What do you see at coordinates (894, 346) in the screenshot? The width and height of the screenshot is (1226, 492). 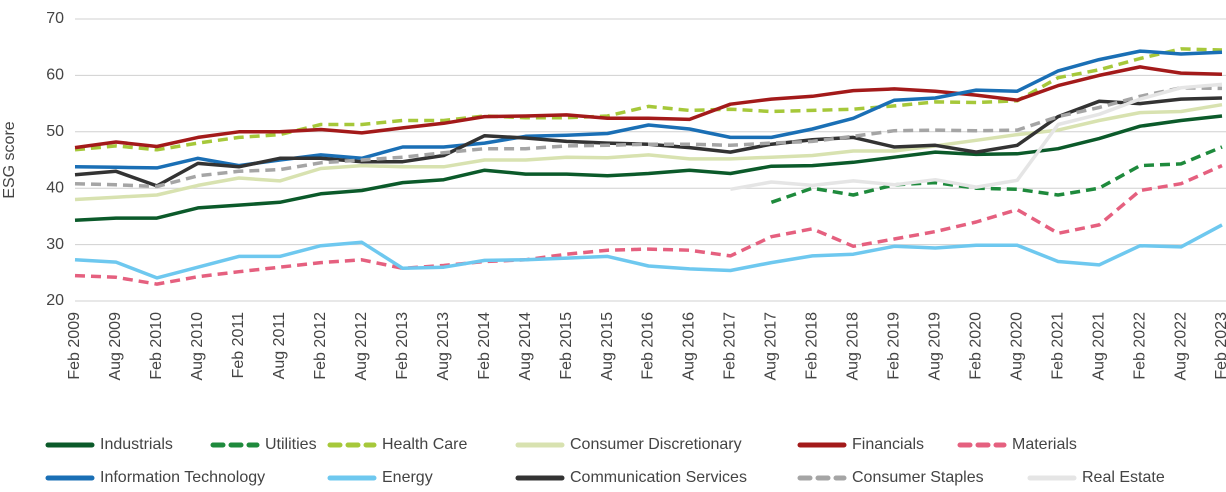 I see `x-tick-label: Feb 2019` at bounding box center [894, 346].